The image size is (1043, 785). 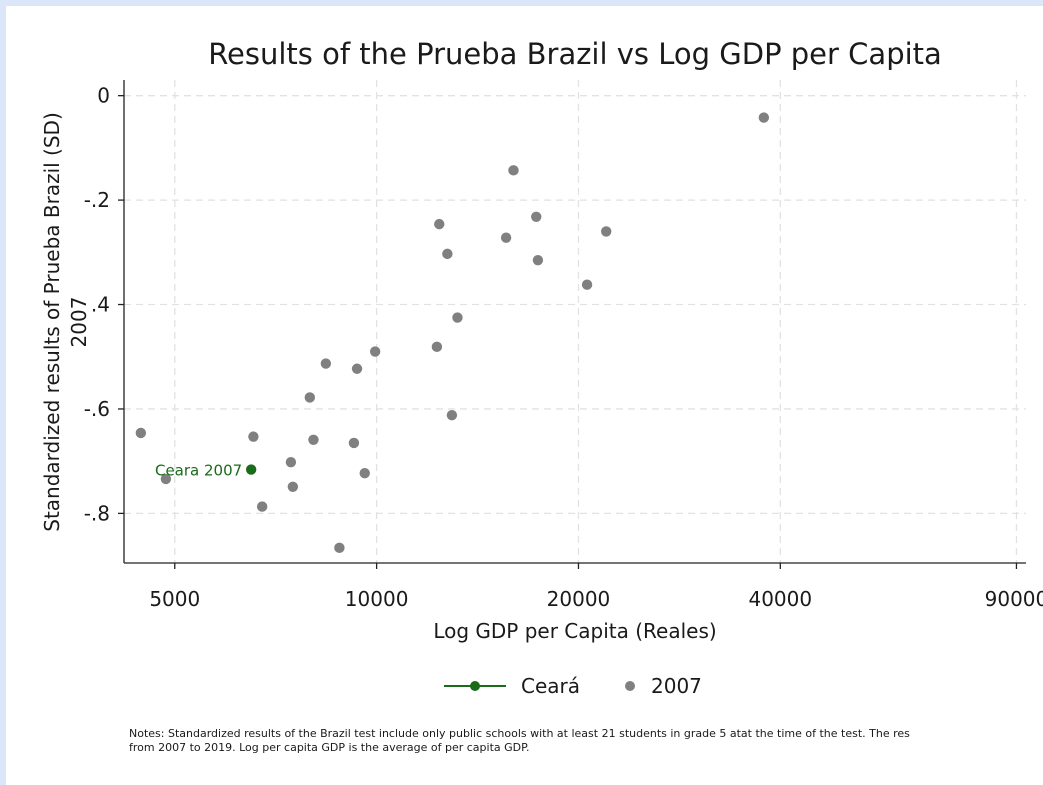 I want to click on legend-2007-marker, so click(x=630, y=686).